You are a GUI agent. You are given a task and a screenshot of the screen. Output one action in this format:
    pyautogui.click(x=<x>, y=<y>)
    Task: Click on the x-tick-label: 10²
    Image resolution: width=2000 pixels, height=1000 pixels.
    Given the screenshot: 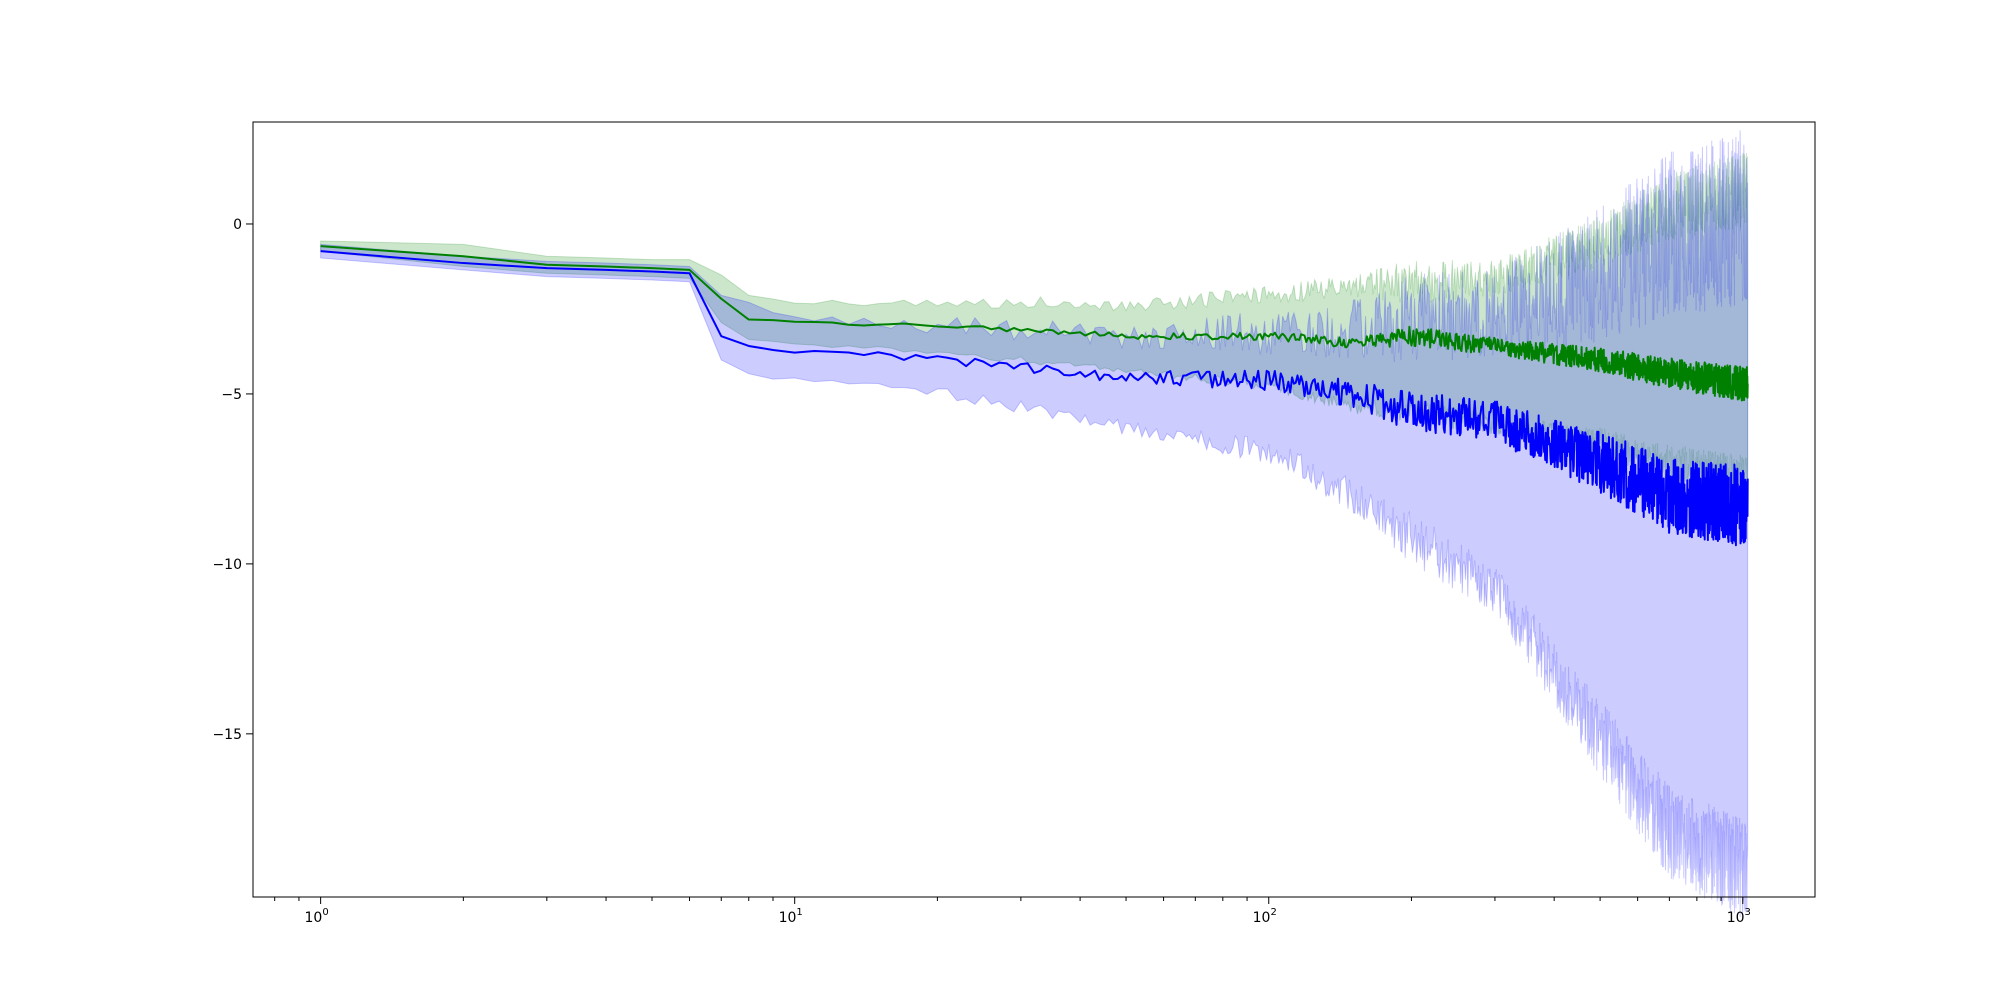 What is the action you would take?
    pyautogui.click(x=1265, y=916)
    